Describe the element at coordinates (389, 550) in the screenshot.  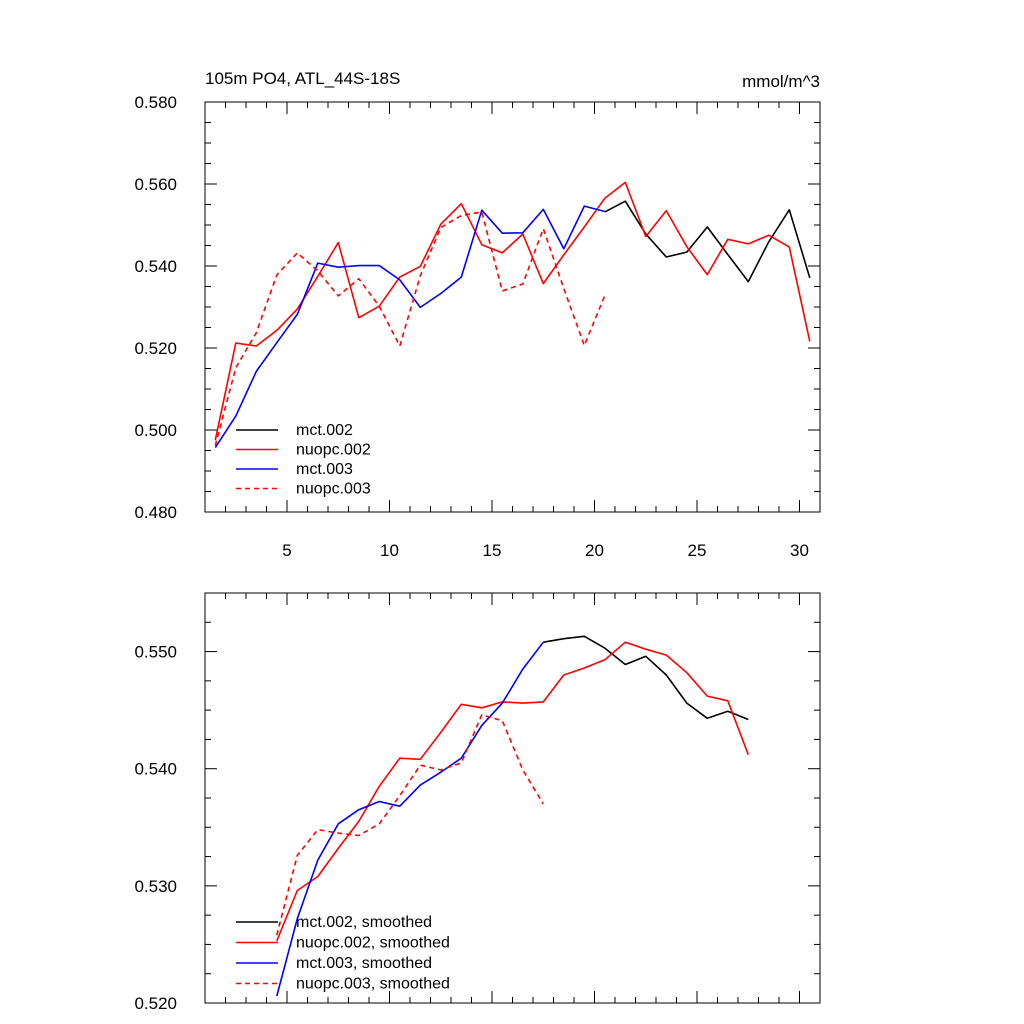
I see `x-tick-label: 10` at that location.